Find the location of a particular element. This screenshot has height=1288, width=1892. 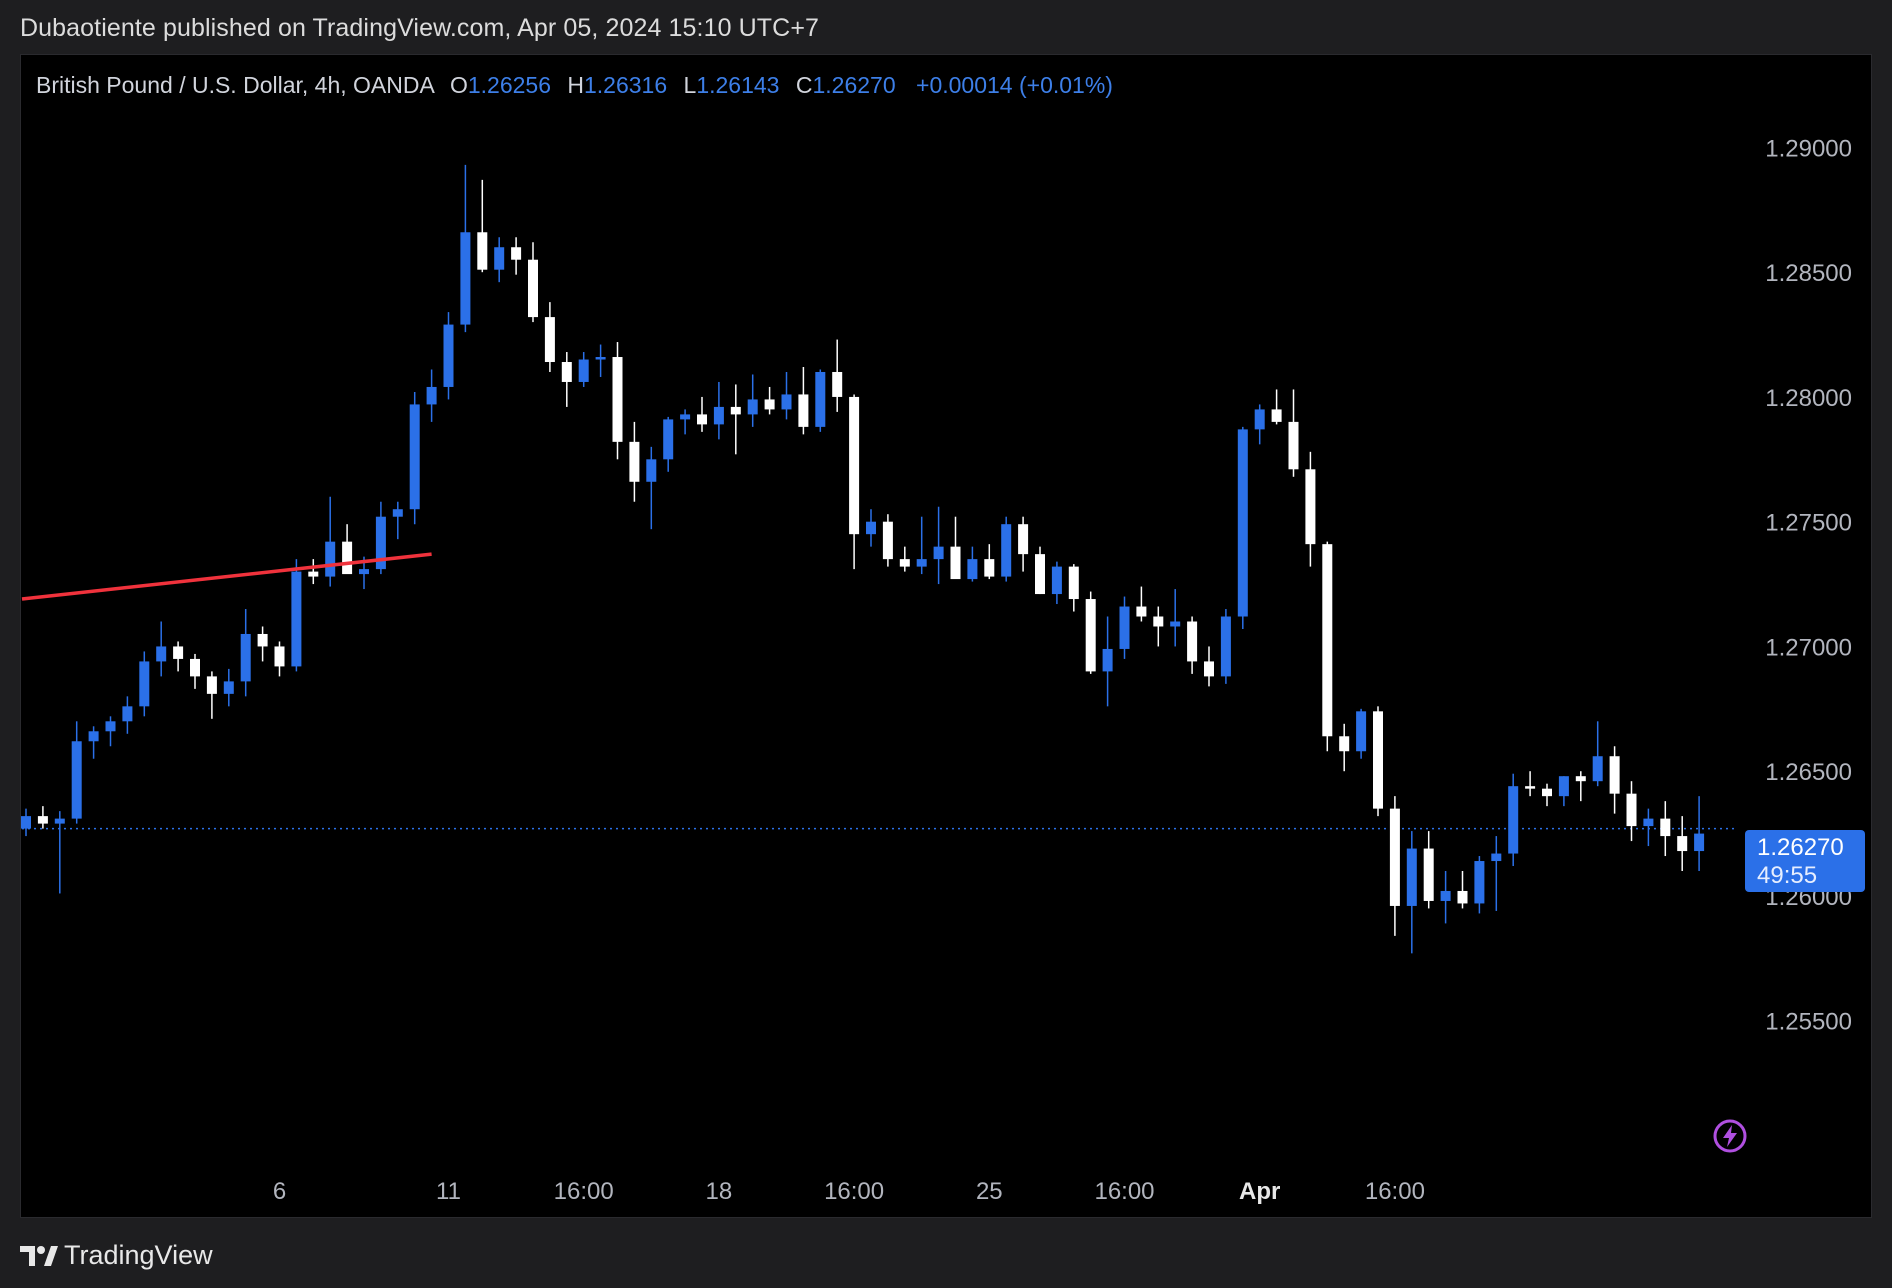

open-label: O is located at coordinates (458, 85).